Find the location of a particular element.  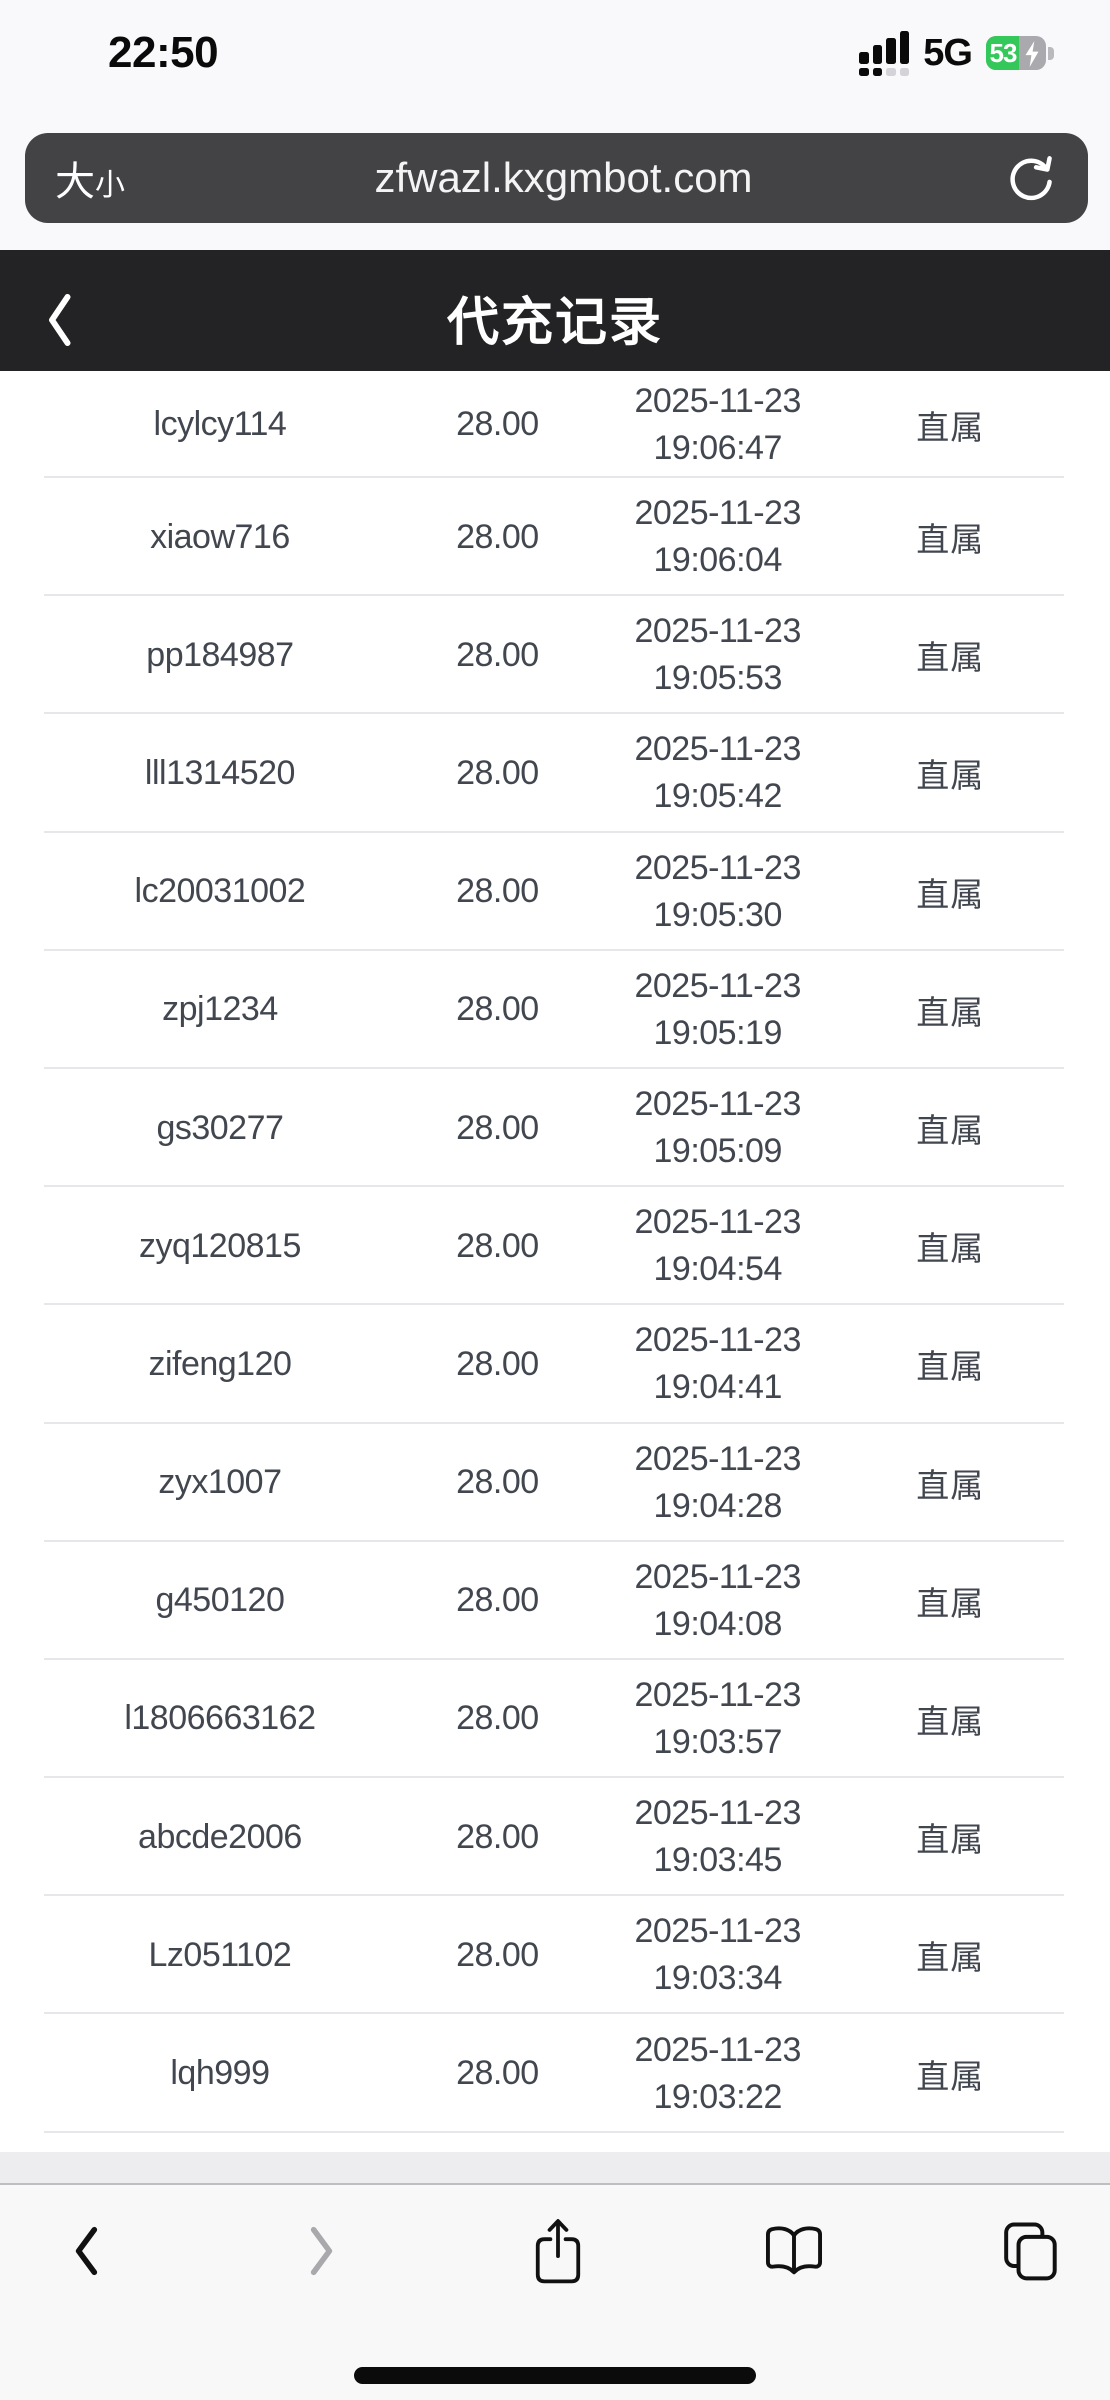

toolbar-share-button is located at coordinates (558, 2251).